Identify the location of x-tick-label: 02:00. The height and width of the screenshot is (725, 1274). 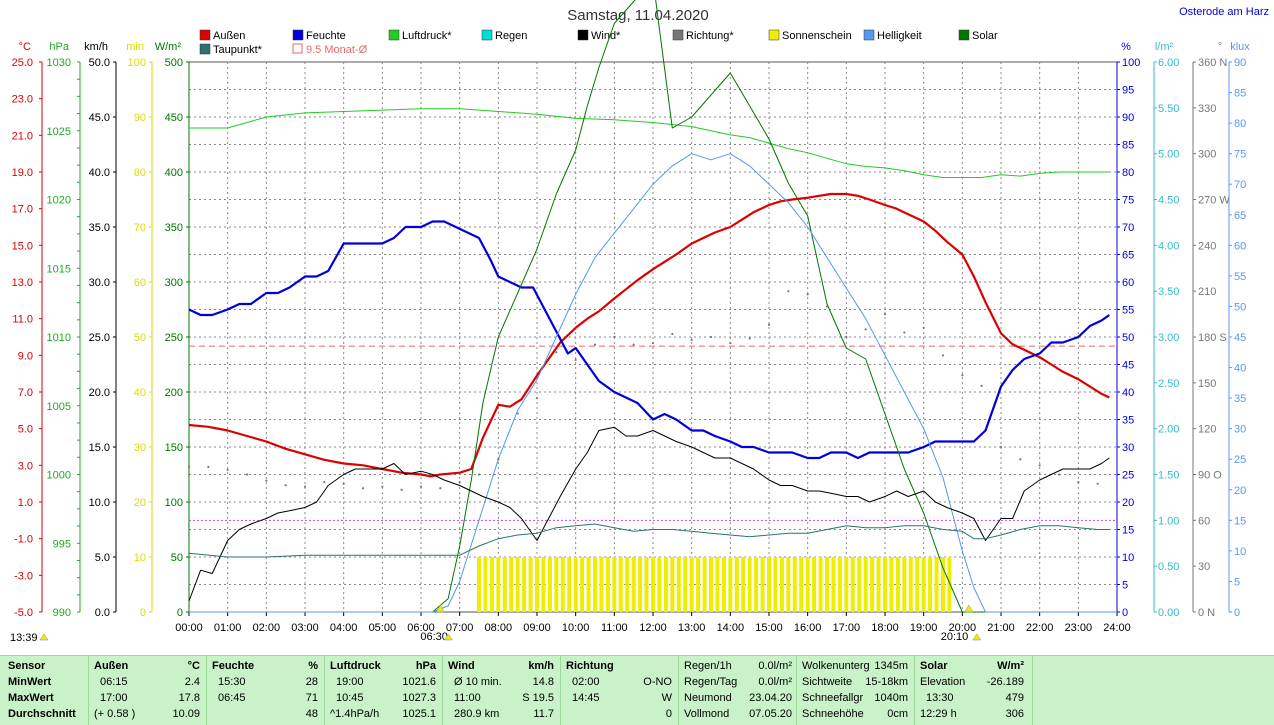
(267, 628).